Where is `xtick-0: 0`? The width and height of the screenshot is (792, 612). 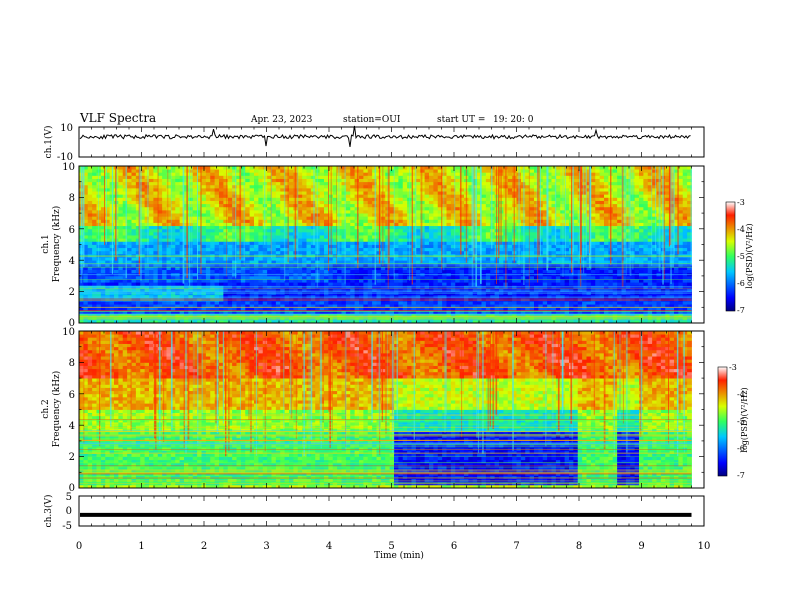 xtick-0: 0 is located at coordinates (79, 546).